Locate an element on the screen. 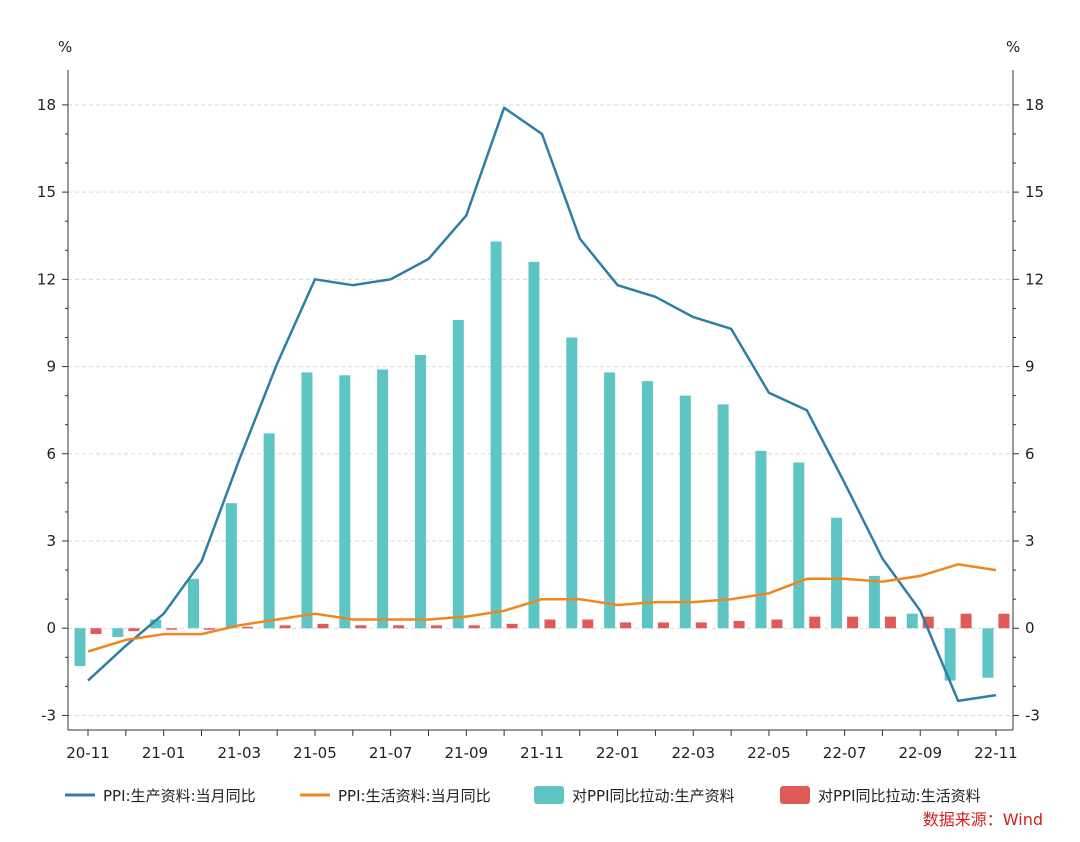 The height and width of the screenshot is (842, 1080). right-unit-label: % is located at coordinates (1013, 47).